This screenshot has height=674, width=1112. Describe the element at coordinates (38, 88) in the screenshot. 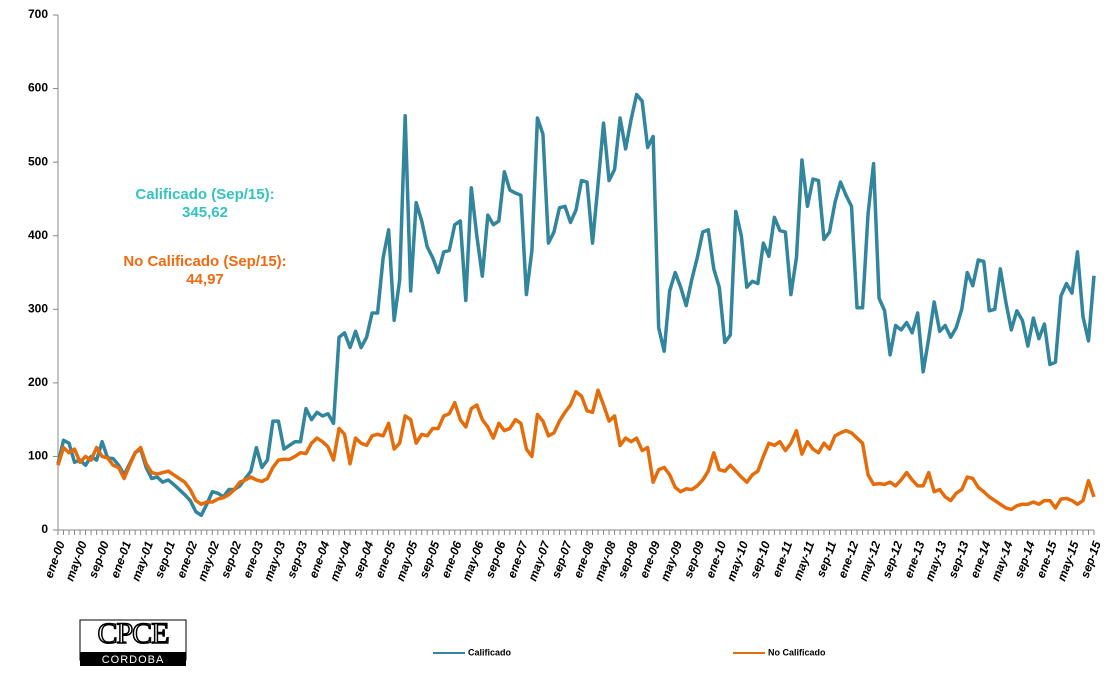

I see `y-tick-label: 600` at that location.